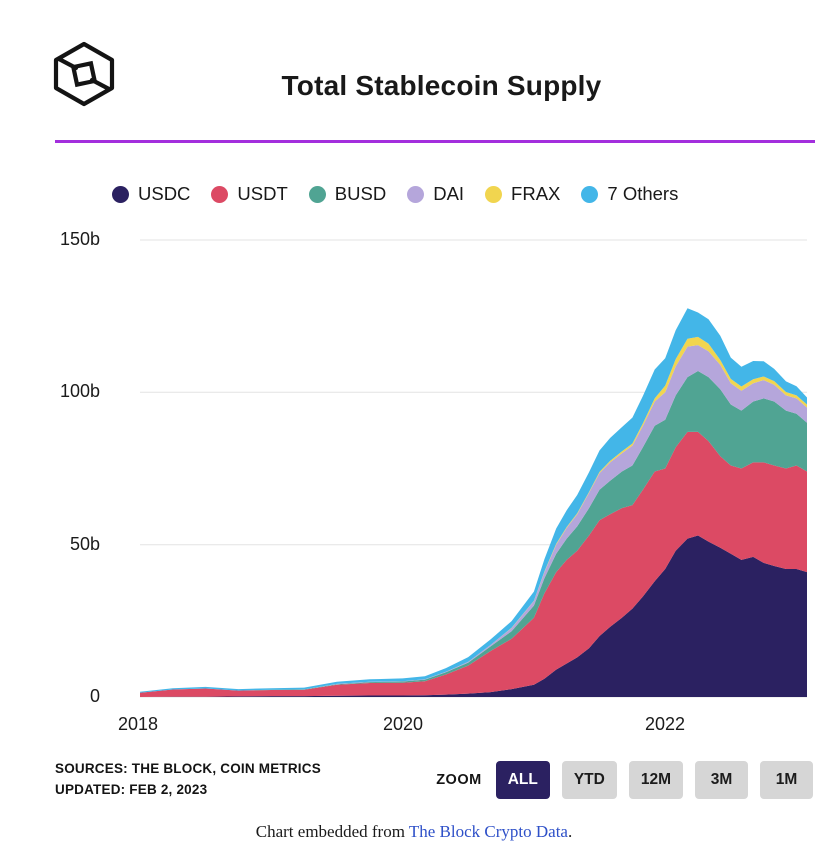  Describe the element at coordinates (79, 391) in the screenshot. I see `y-tick-label: 100b` at that location.